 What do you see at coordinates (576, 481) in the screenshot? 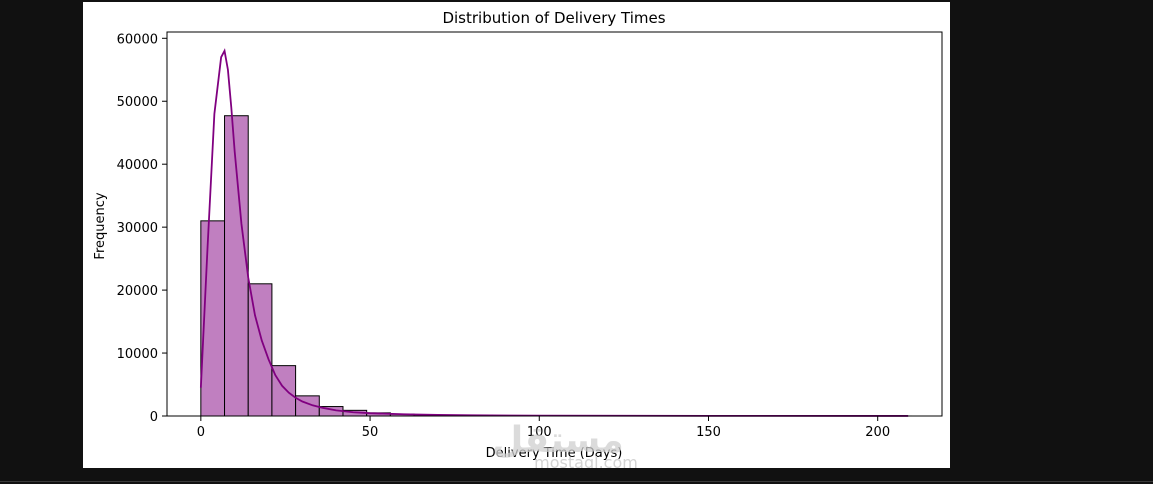
I see `window-bottom-border` at bounding box center [576, 481].